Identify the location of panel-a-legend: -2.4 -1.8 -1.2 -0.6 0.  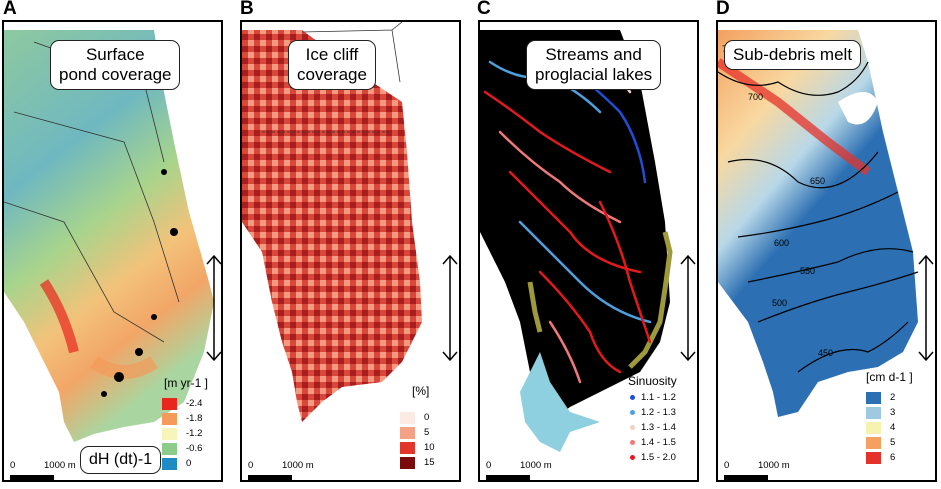
(182, 433).